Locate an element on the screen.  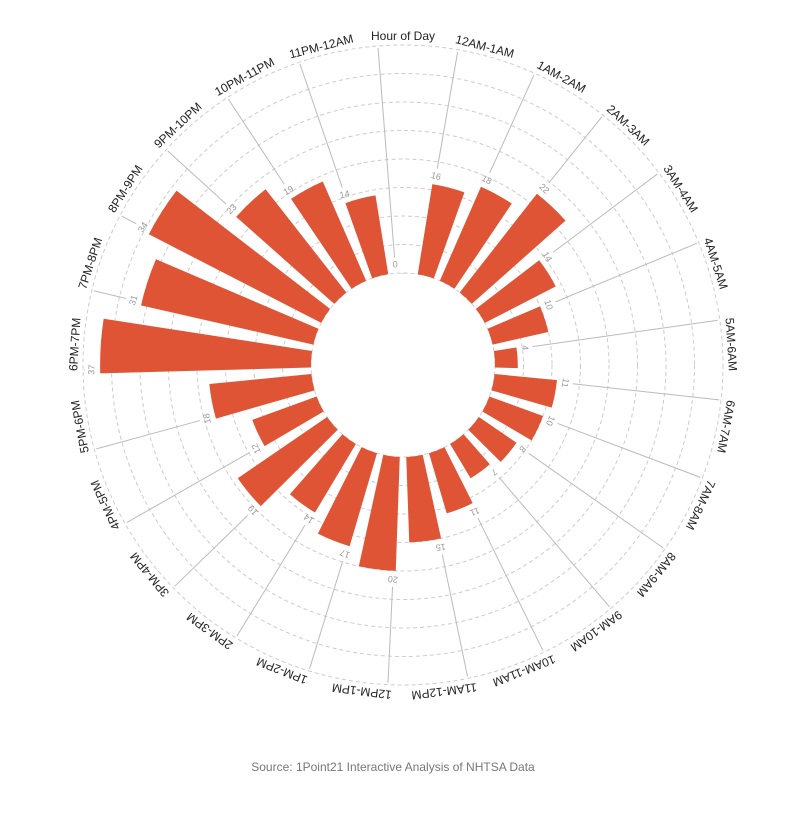
category-label: 10AM-11AM is located at coordinates (524, 670).